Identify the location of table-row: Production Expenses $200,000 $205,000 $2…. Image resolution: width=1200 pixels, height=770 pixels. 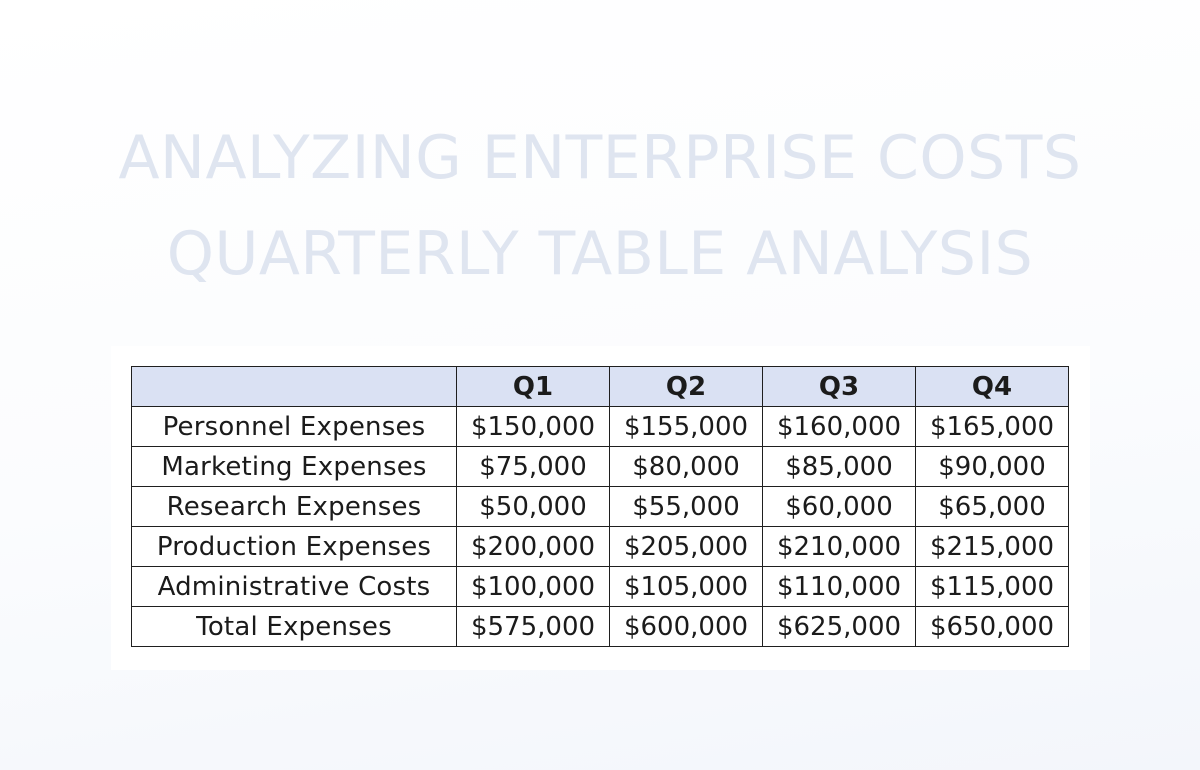
(600, 546).